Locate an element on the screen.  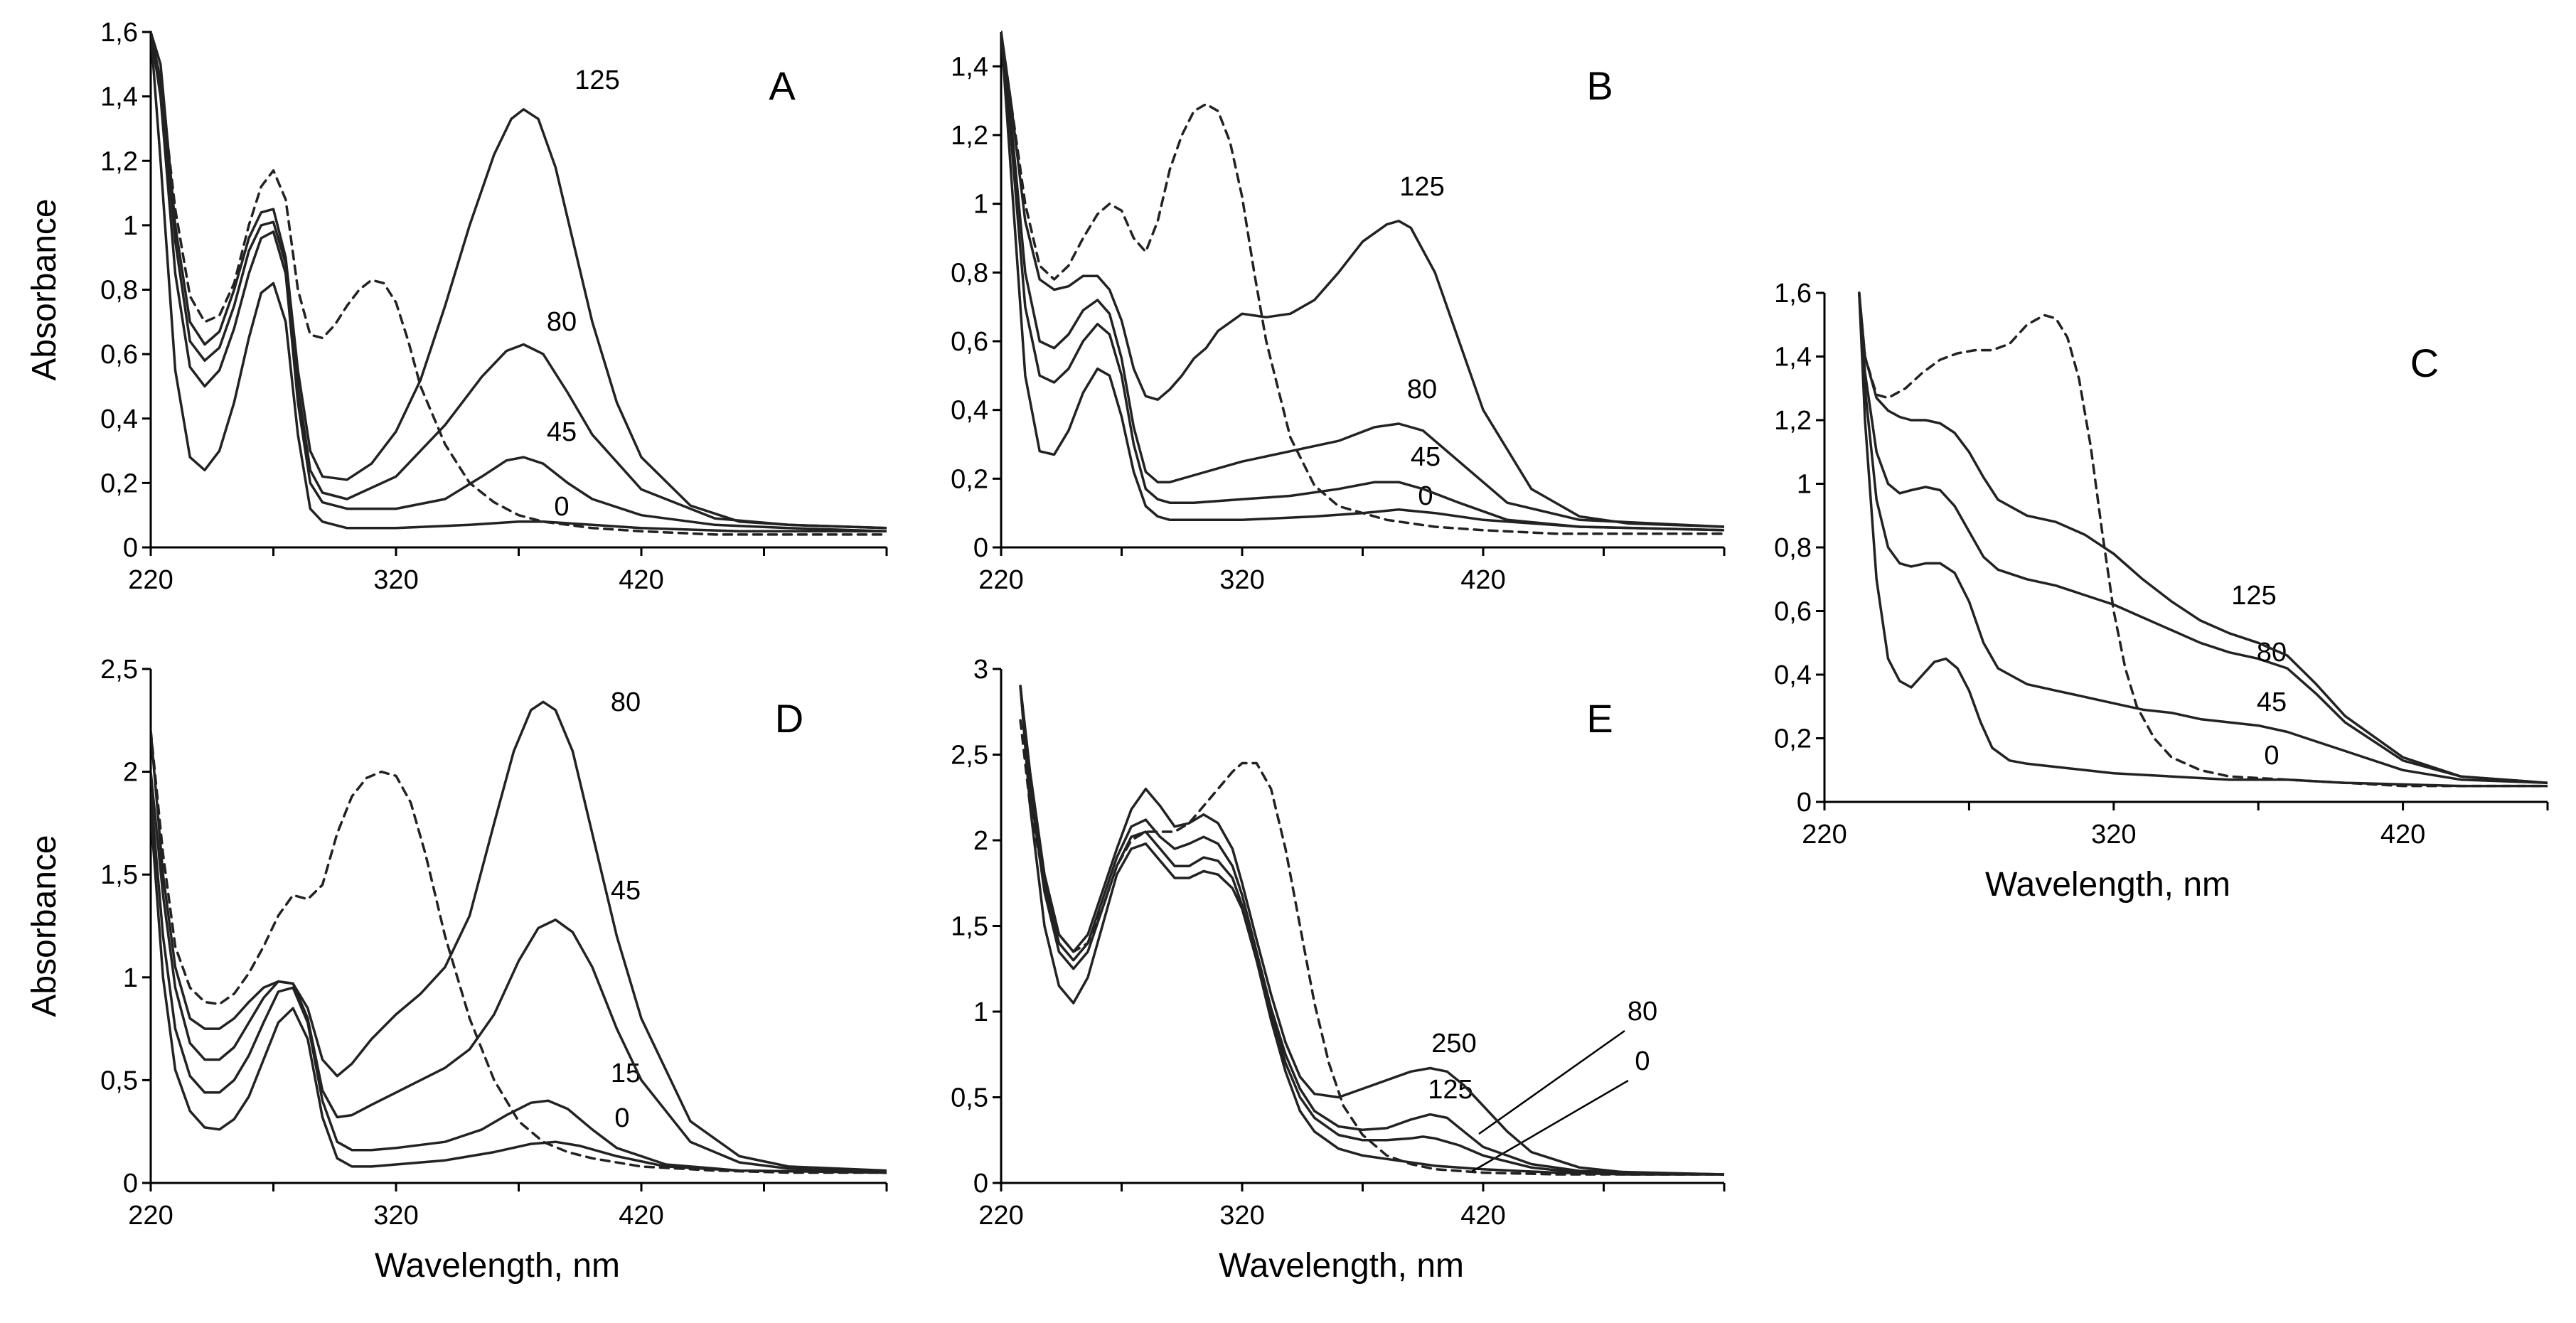
panel-b: 0 0,2 0,4 0,6 0,8 1 1,2 1,4 220 320 420 B 0 45 80 125 is located at coordinates (1338, 313).